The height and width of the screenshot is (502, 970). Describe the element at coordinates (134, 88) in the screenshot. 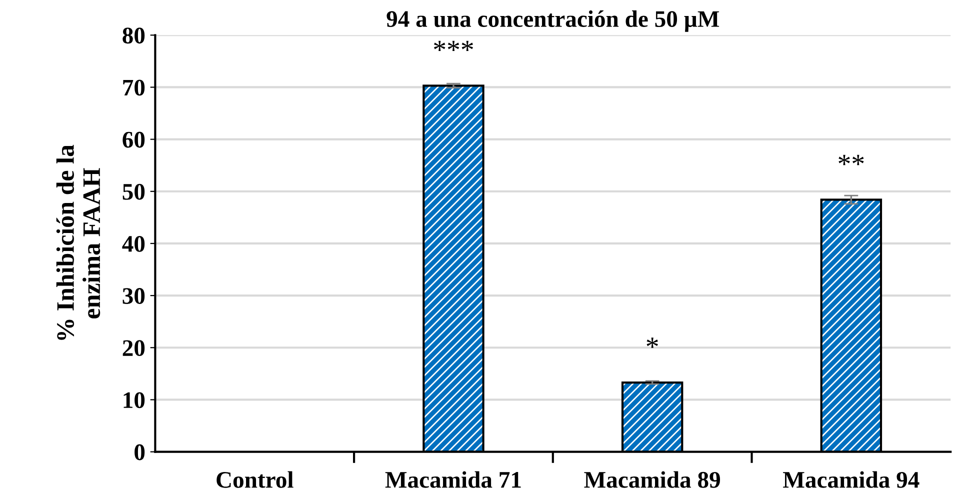

I see `y-tick-label: 70` at that location.